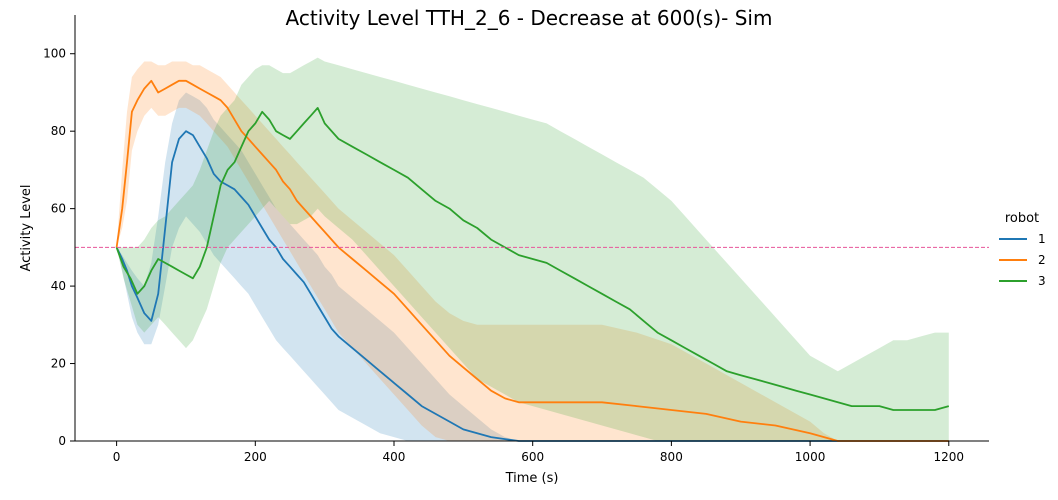 The height and width of the screenshot is (500, 1058). What do you see at coordinates (532, 478) in the screenshot?
I see `x-axis-label: Time (s)` at bounding box center [532, 478].